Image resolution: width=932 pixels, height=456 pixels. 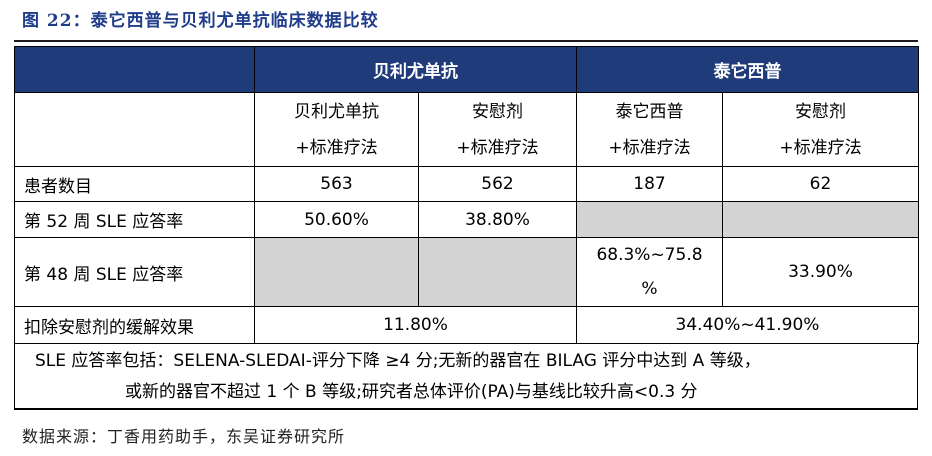 What do you see at coordinates (184, 436) in the screenshot?
I see `data-source: 数据来源：丁香用药助手，东吴证券研究所` at bounding box center [184, 436].